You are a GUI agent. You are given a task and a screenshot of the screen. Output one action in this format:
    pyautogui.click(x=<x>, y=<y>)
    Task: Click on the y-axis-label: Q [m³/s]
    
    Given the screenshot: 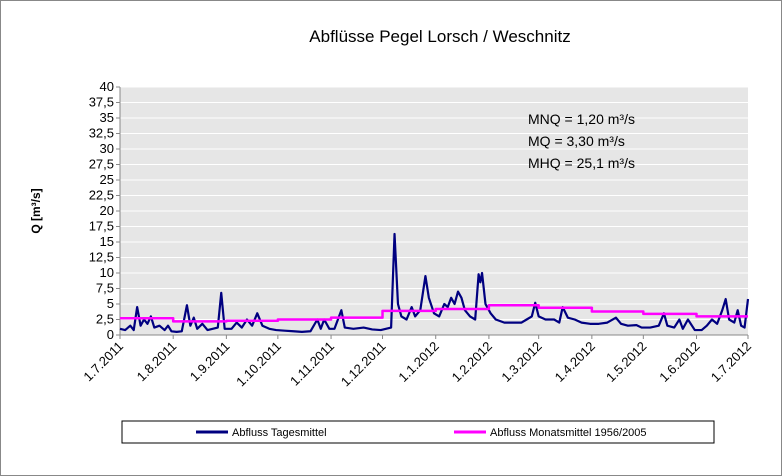 What is the action you would take?
    pyautogui.click(x=36, y=210)
    